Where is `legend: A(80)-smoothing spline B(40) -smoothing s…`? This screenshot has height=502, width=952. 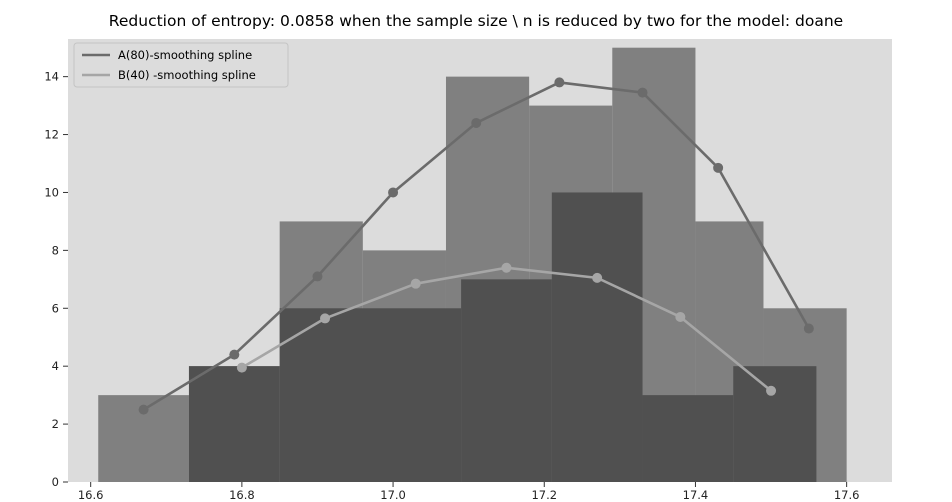 legend: A(80)-smoothing spline B(40) -smoothing s… is located at coordinates (181, 65).